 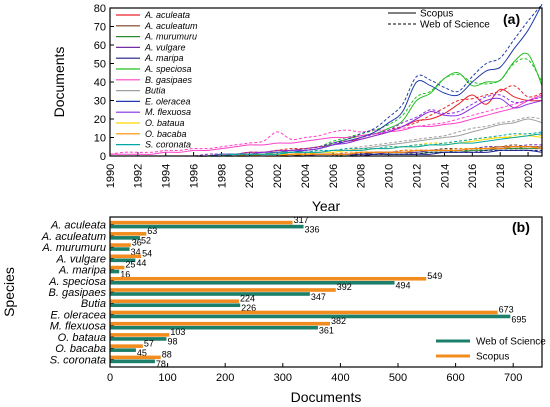 What do you see at coordinates (172, 342) in the screenshot?
I see `value-label-wos-o-bataua: 98` at bounding box center [172, 342].